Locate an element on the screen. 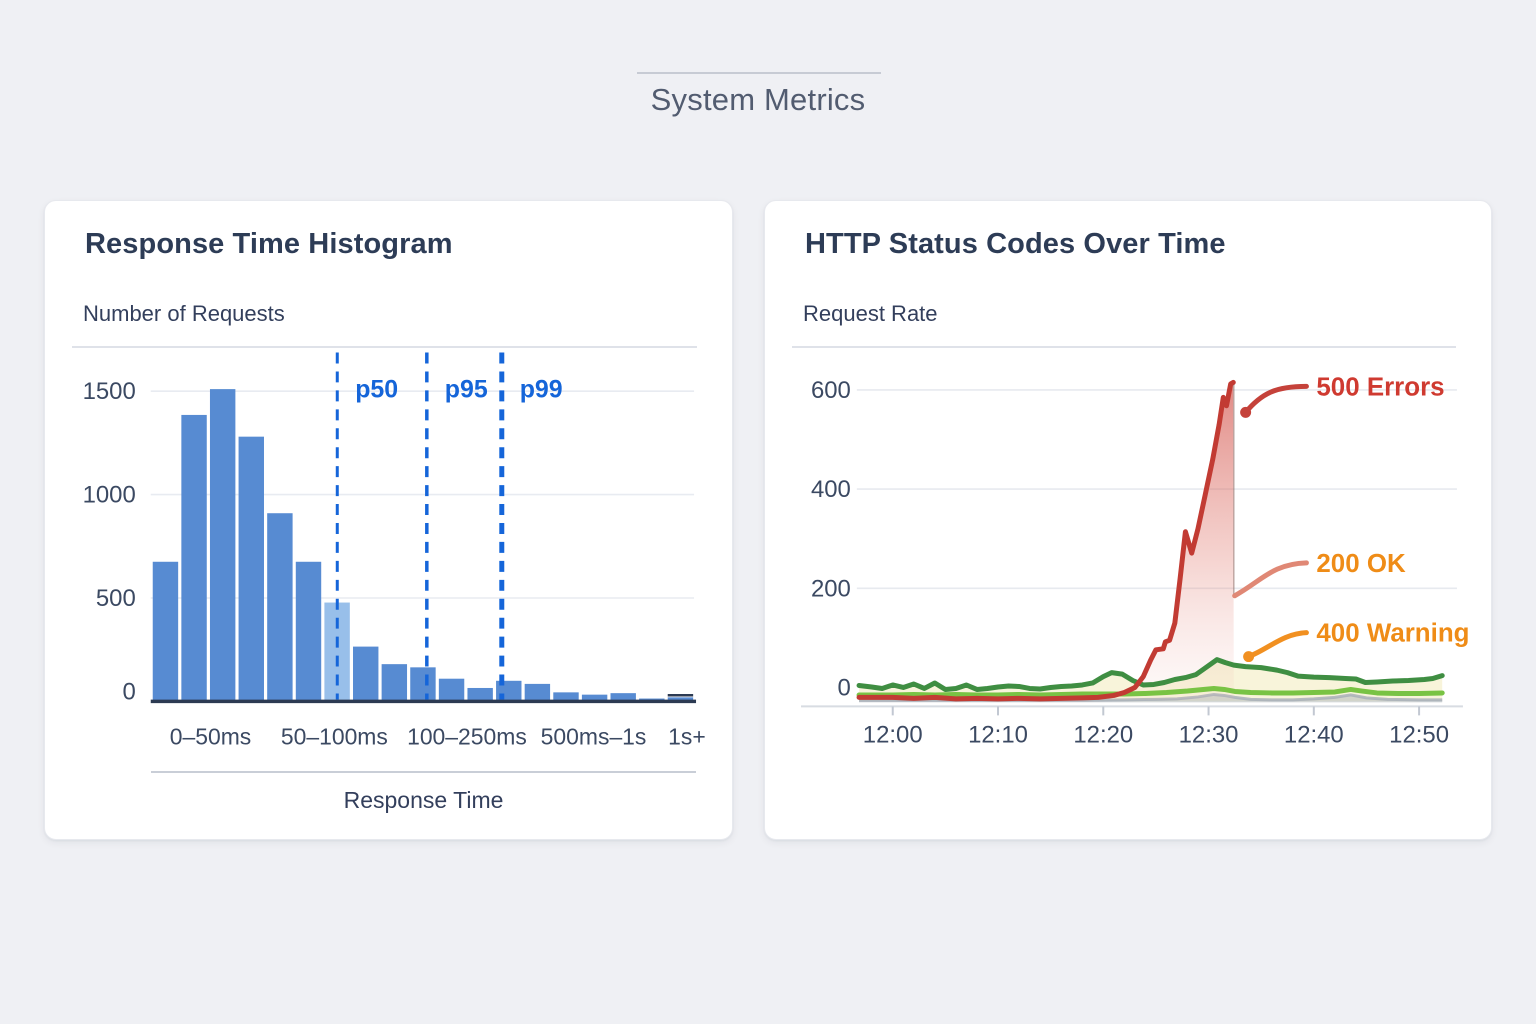 The height and width of the screenshot is (1024, 1536). percentile-marker-p50: p50 is located at coordinates (366, 526).